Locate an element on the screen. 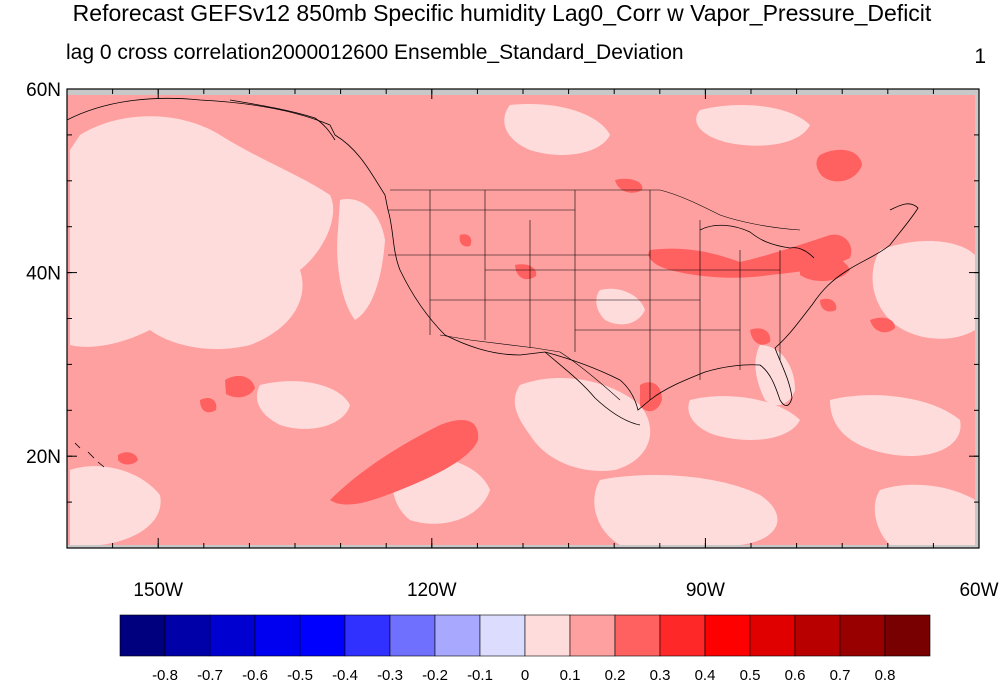 The image size is (1004, 682). contour-light-plains is located at coordinates (620, 306).